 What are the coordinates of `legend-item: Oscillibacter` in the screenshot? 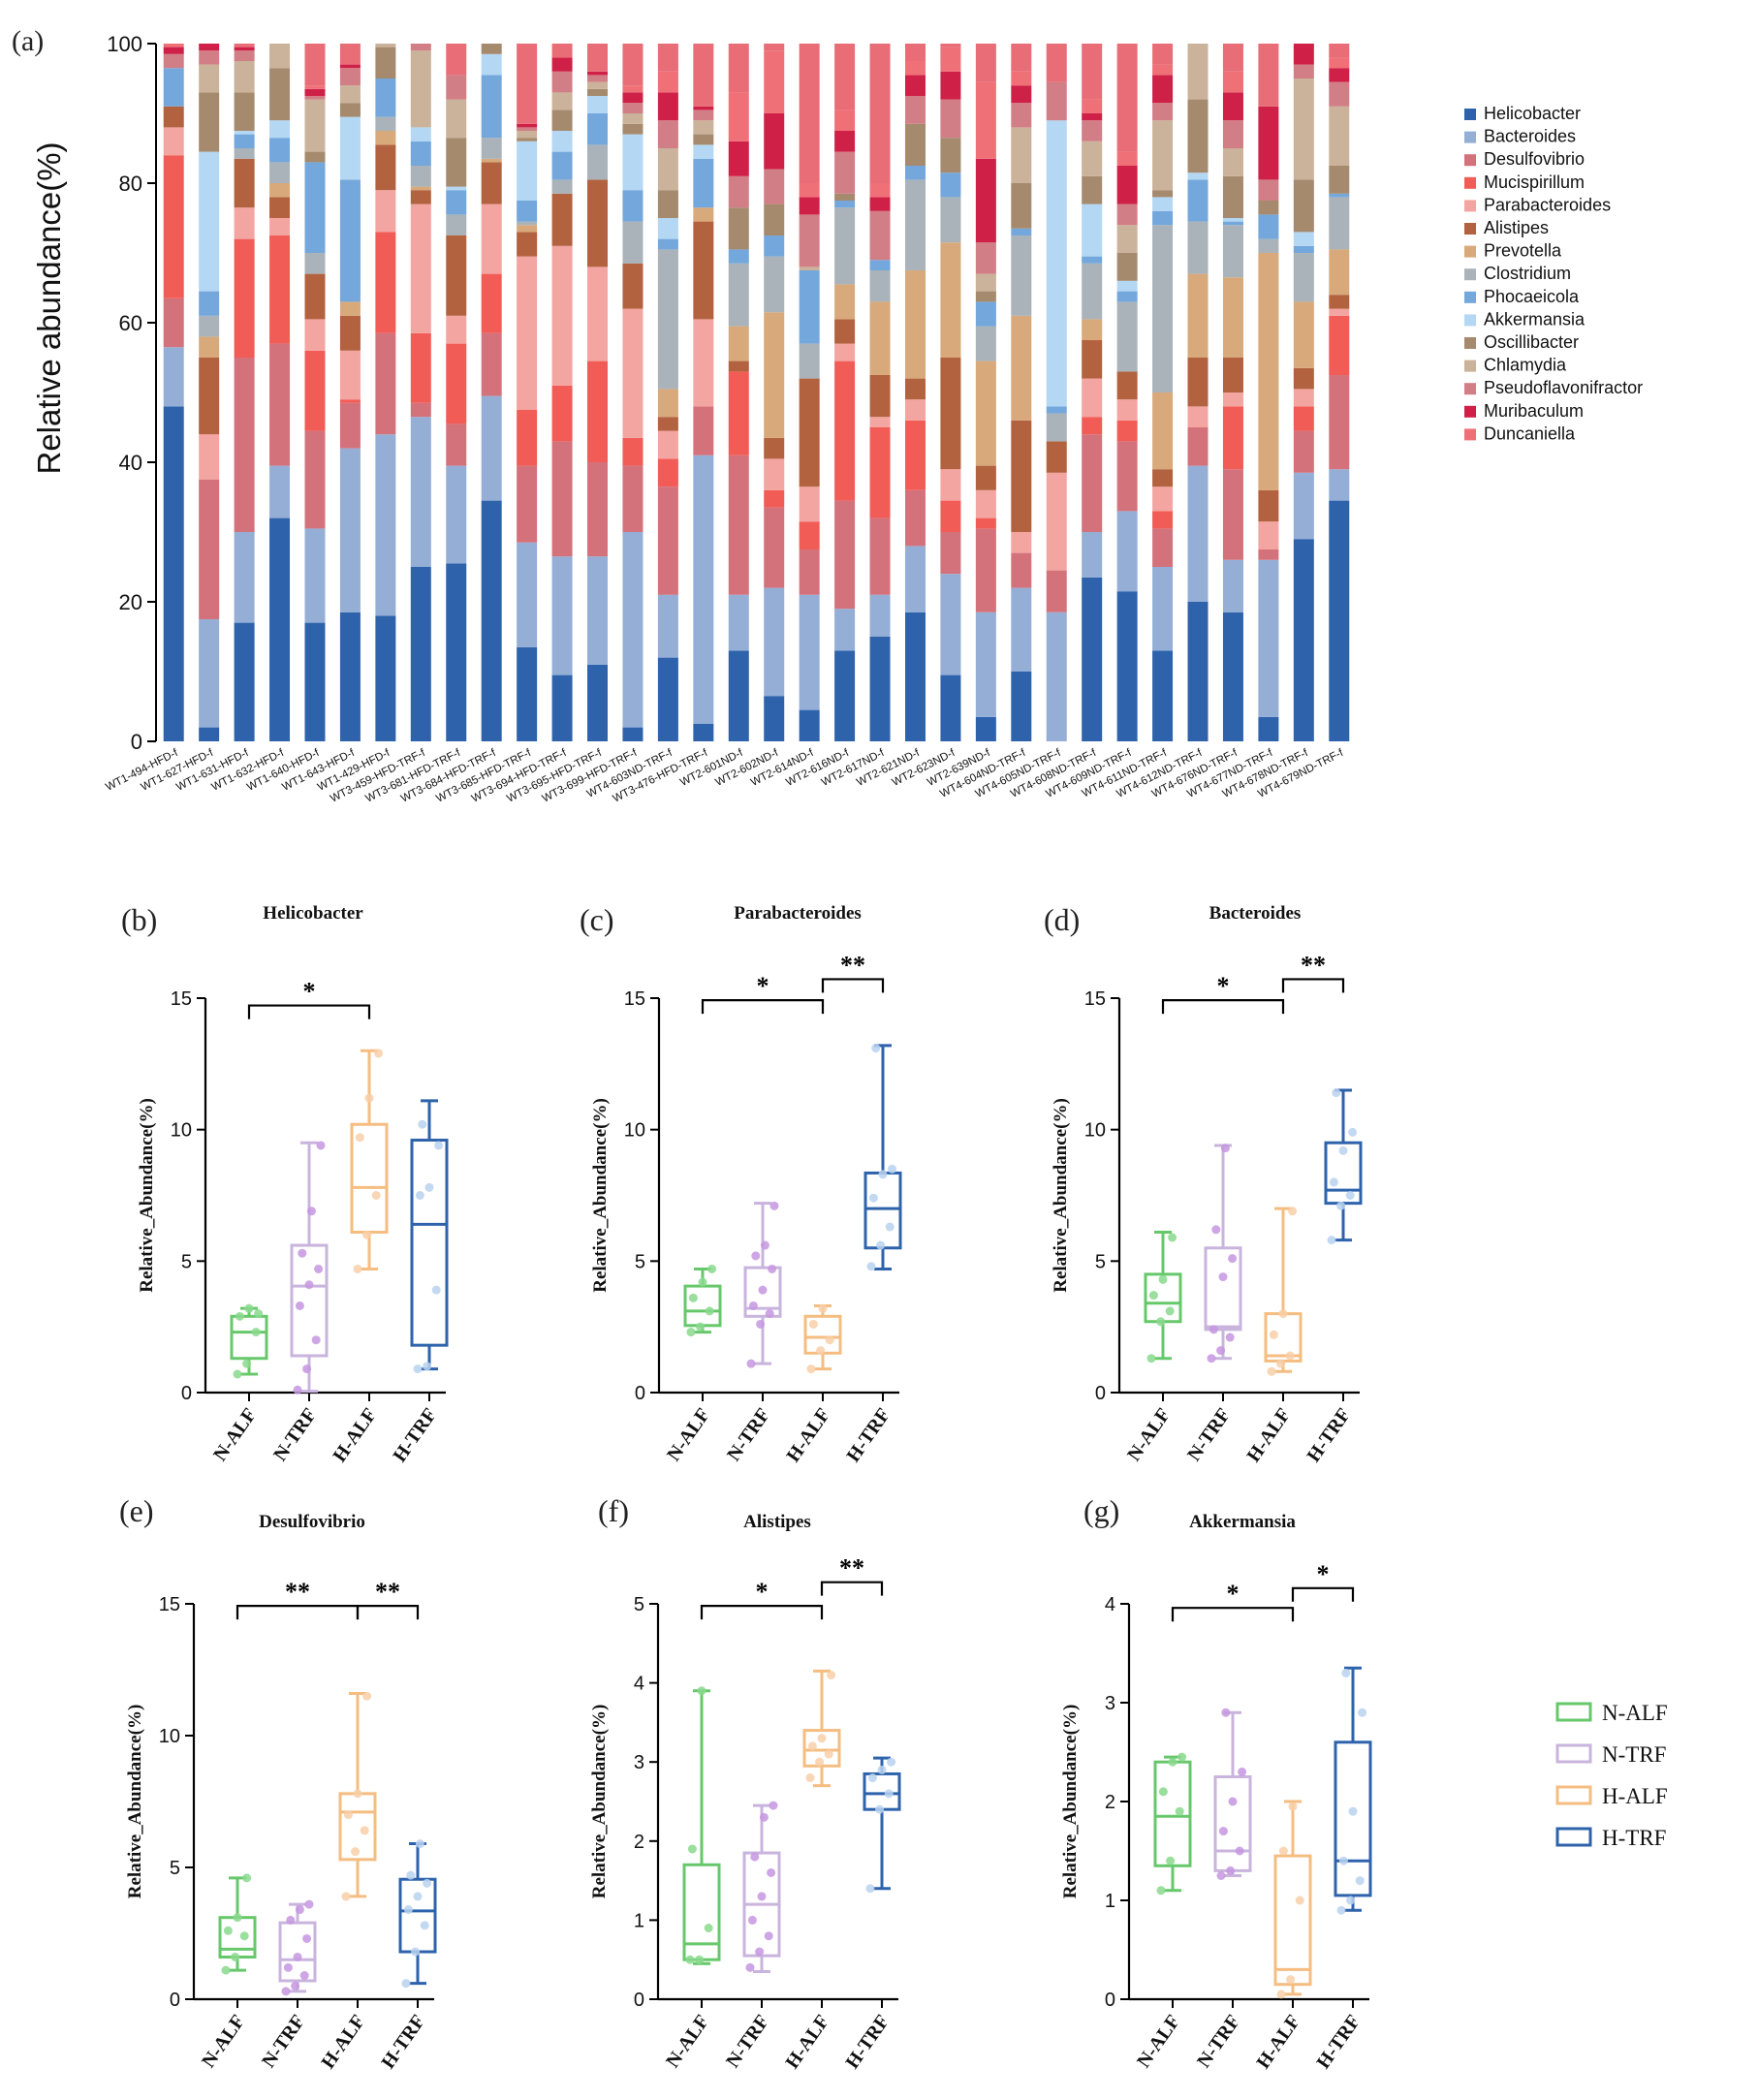 It's located at (1521, 342).